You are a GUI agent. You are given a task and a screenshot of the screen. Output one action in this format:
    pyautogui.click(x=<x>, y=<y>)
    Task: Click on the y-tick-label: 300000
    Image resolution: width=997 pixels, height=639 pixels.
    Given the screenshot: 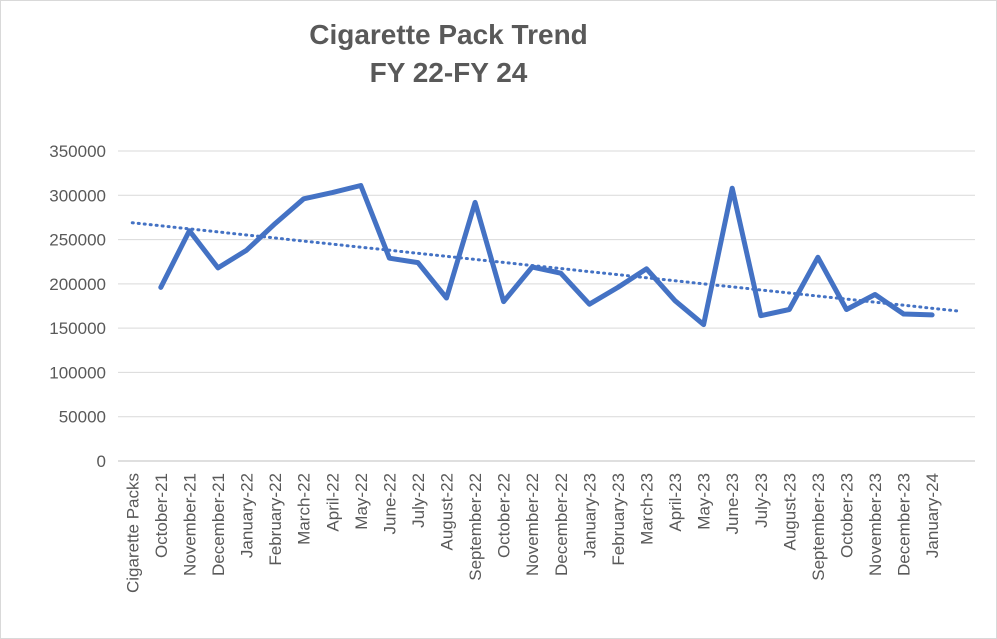 What is the action you would take?
    pyautogui.click(x=77, y=195)
    